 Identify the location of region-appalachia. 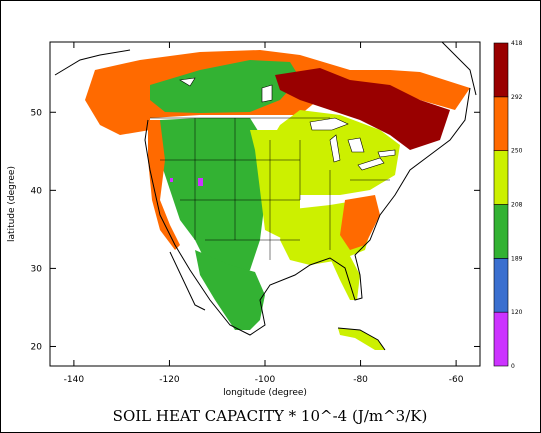
(360, 222).